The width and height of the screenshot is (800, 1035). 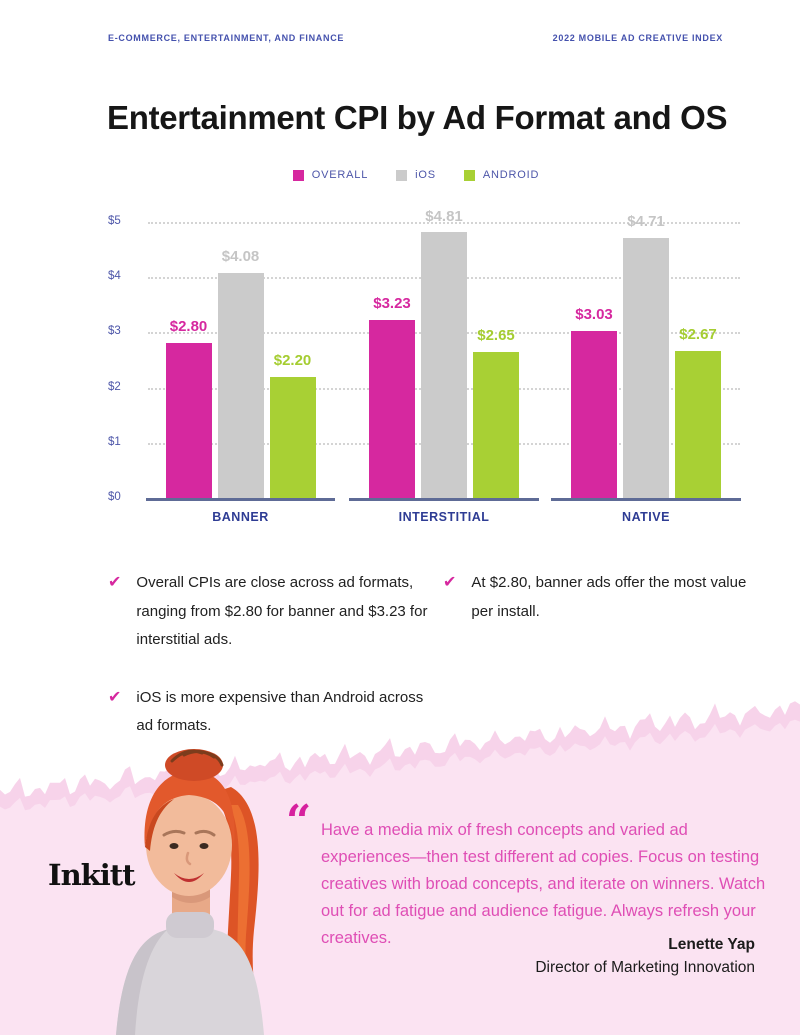 What do you see at coordinates (392, 303) in the screenshot?
I see `bar-value-label: $3.23` at bounding box center [392, 303].